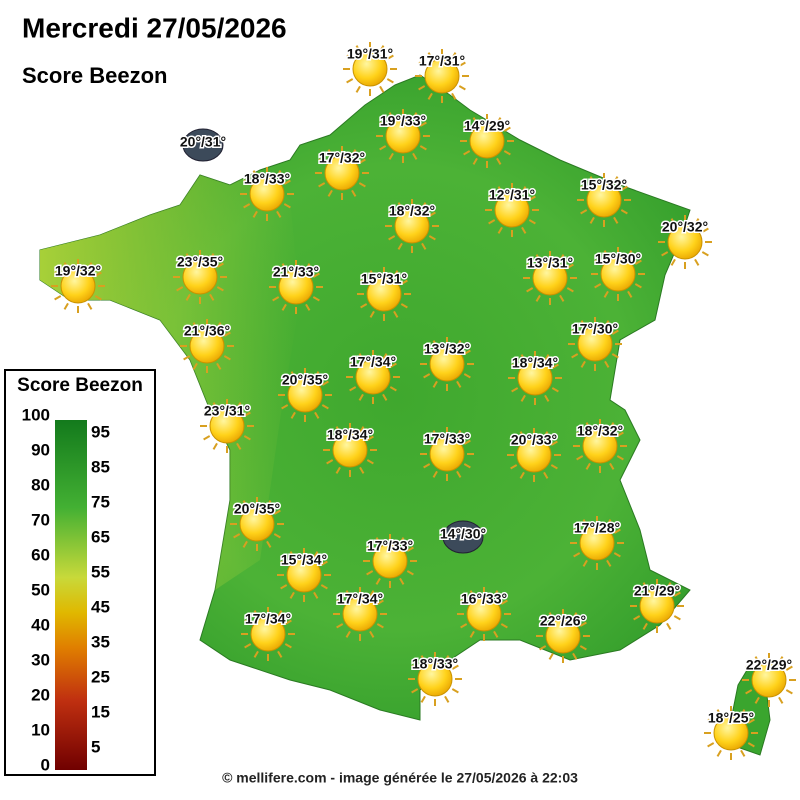 The height and width of the screenshot is (800, 800). Describe the element at coordinates (600, 446) in the screenshot. I see `station: 18°/32°` at that location.